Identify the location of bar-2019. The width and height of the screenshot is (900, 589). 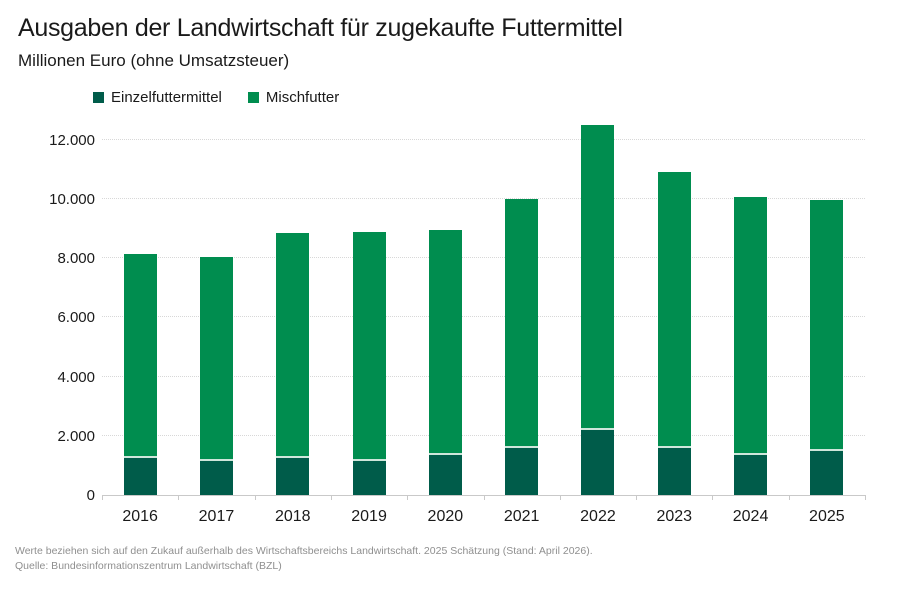
(369, 307).